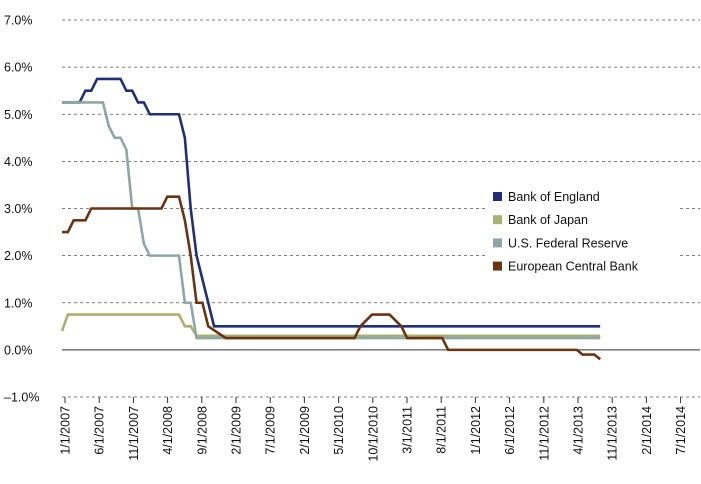 The height and width of the screenshot is (484, 701). Describe the element at coordinates (339, 430) in the screenshot. I see `x-tick-label: 5/1/2010` at that location.